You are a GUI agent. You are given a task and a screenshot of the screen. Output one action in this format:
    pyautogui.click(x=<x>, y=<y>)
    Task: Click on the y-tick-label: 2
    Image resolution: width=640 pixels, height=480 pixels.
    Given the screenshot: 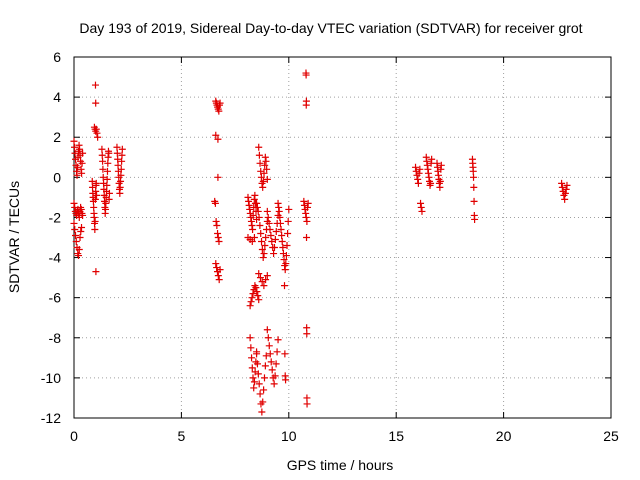 What is the action you would take?
    pyautogui.click(x=57, y=137)
    